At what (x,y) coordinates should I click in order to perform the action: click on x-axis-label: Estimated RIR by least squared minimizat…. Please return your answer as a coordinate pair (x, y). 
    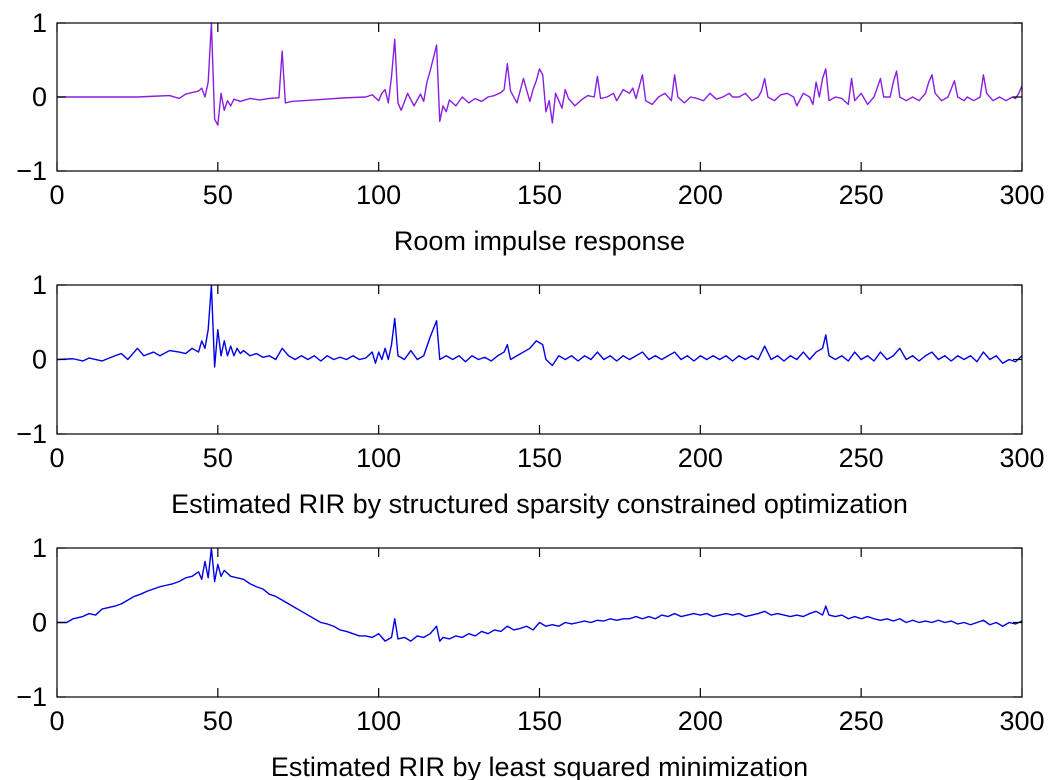
    Looking at the image, I should click on (539, 766).